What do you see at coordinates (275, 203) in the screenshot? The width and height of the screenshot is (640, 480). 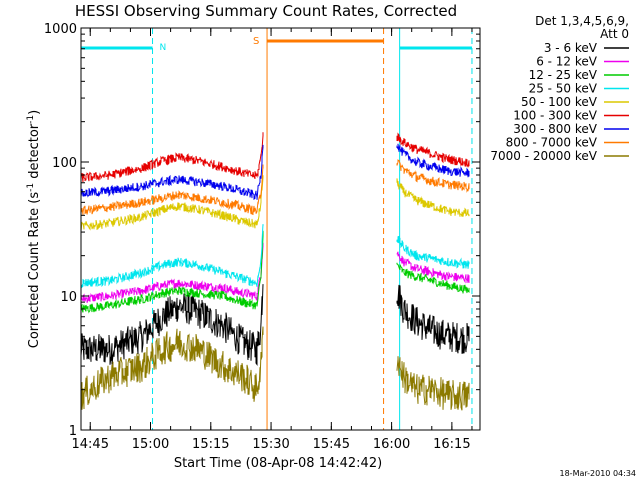 I see `series-50-100-kev` at bounding box center [275, 203].